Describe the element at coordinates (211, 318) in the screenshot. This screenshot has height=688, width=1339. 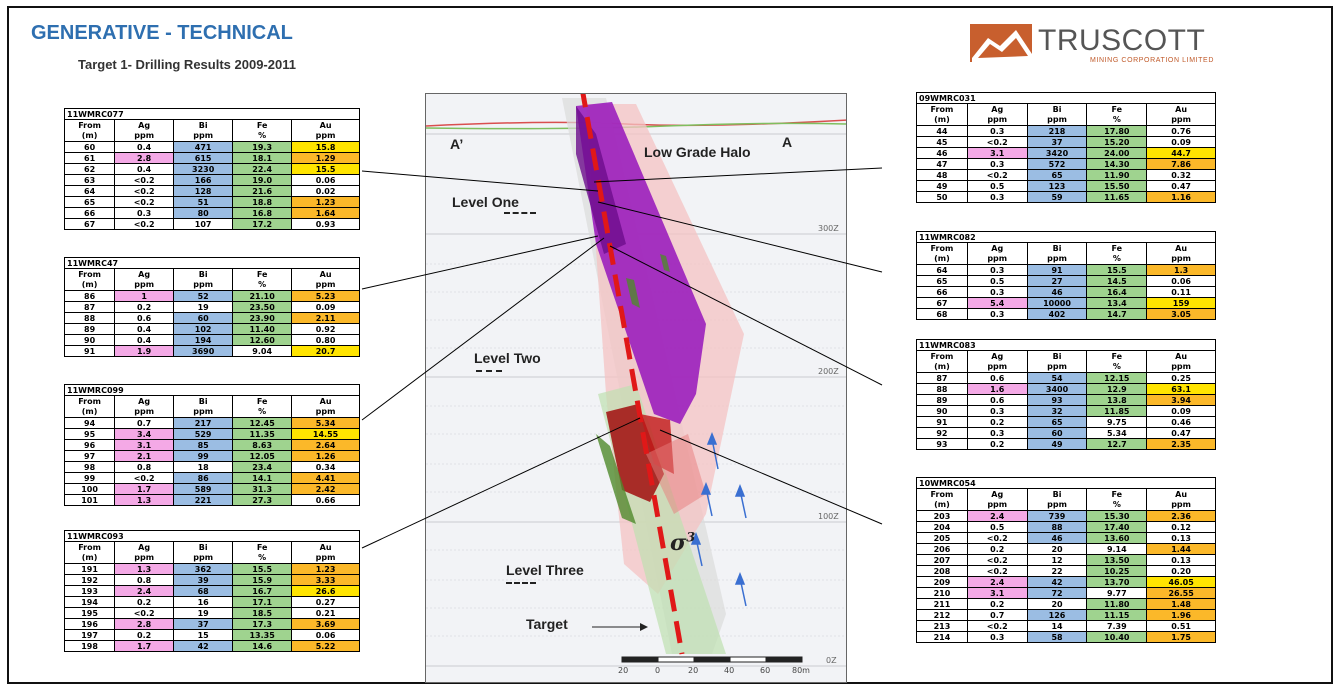
I see `table-row: 88 0.6 60 23.90 2.11` at that location.